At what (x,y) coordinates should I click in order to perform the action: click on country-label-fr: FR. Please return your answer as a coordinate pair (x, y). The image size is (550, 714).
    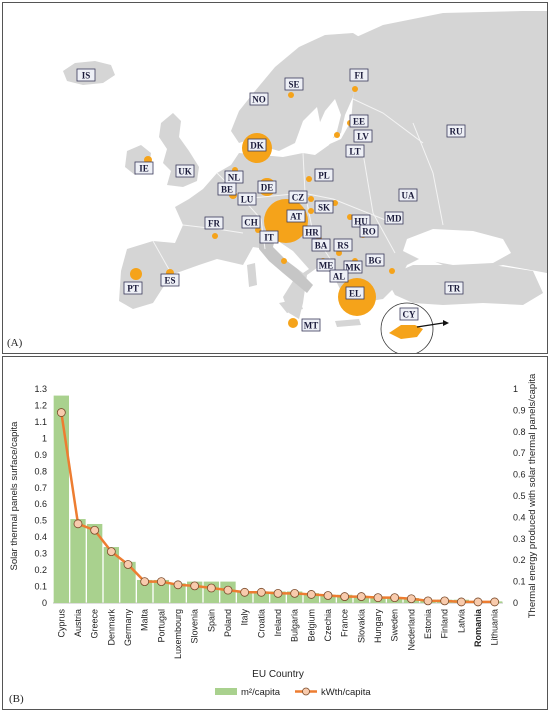
    Looking at the image, I should click on (214, 223).